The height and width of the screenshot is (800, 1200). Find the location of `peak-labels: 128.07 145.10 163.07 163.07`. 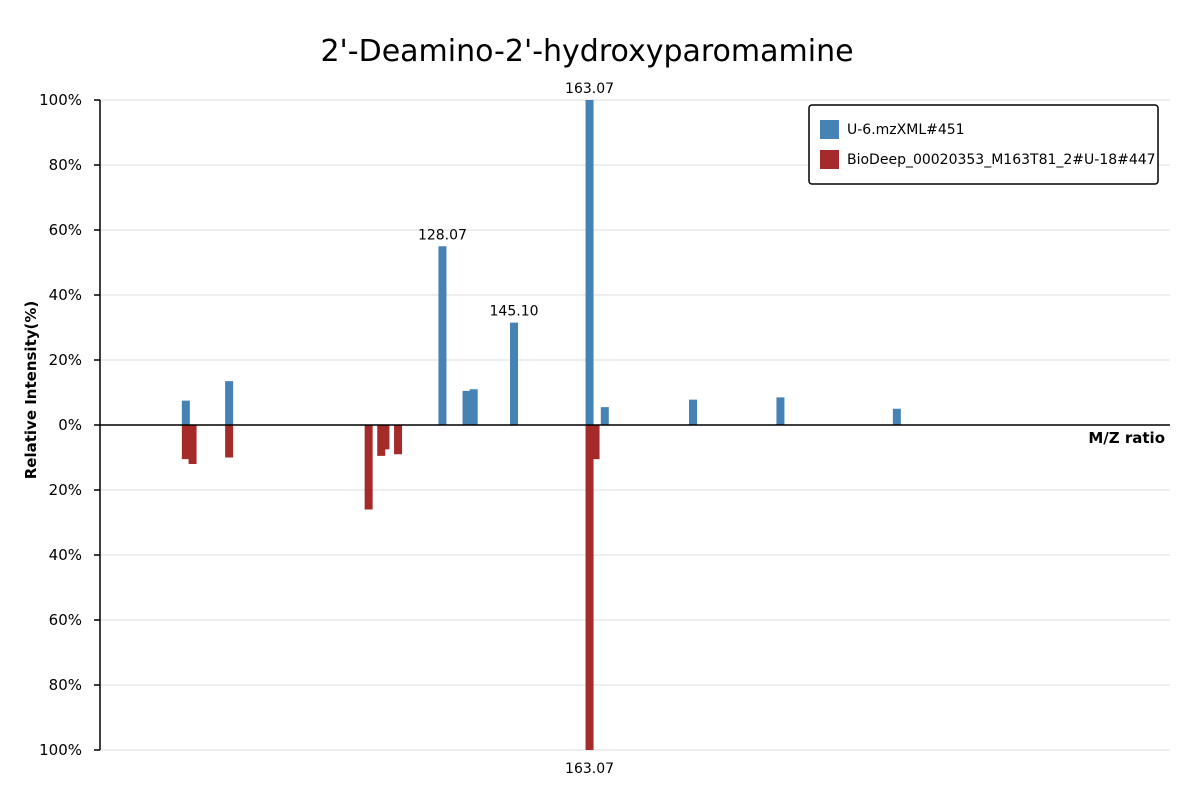

peak-labels: 128.07 145.10 163.07 163.07 is located at coordinates (516, 429).